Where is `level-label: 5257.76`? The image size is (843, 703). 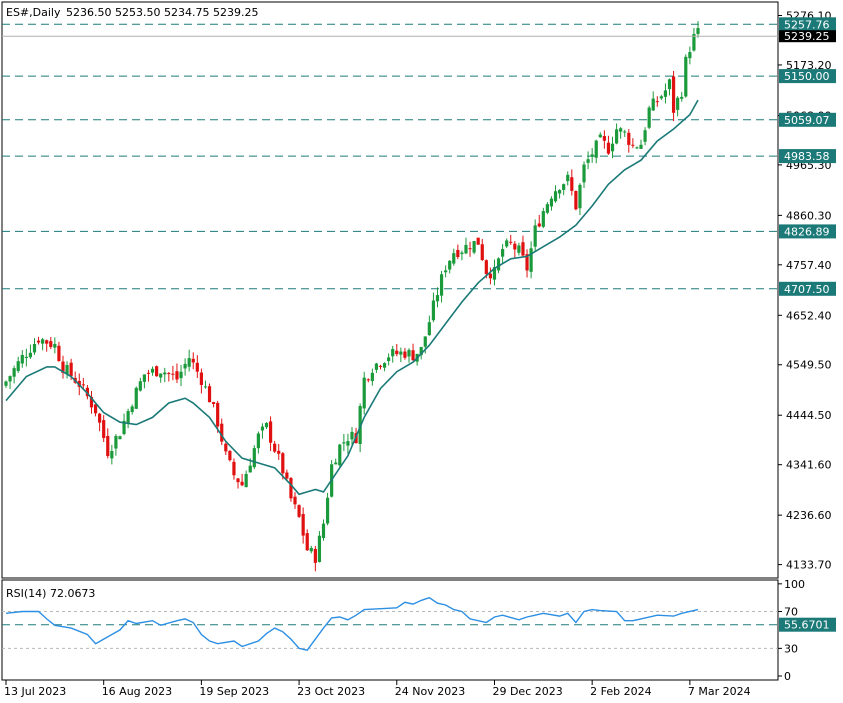 level-label: 5257.76 is located at coordinates (807, 24).